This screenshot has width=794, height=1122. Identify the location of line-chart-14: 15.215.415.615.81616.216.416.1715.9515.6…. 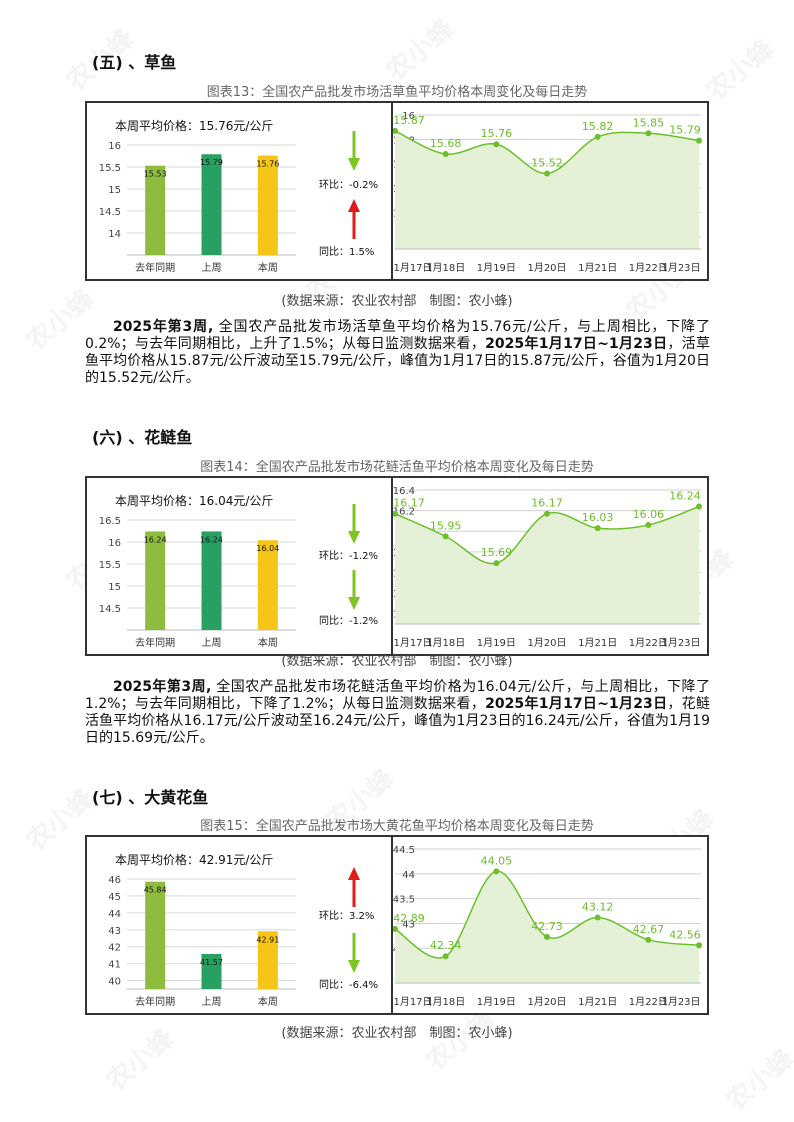
(547, 567).